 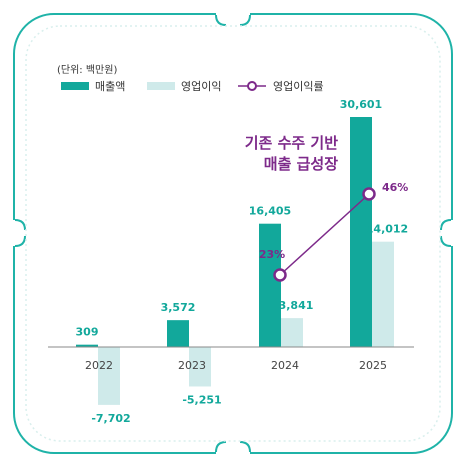 I want to click on margin-label-2025: 46%, so click(x=395, y=187).